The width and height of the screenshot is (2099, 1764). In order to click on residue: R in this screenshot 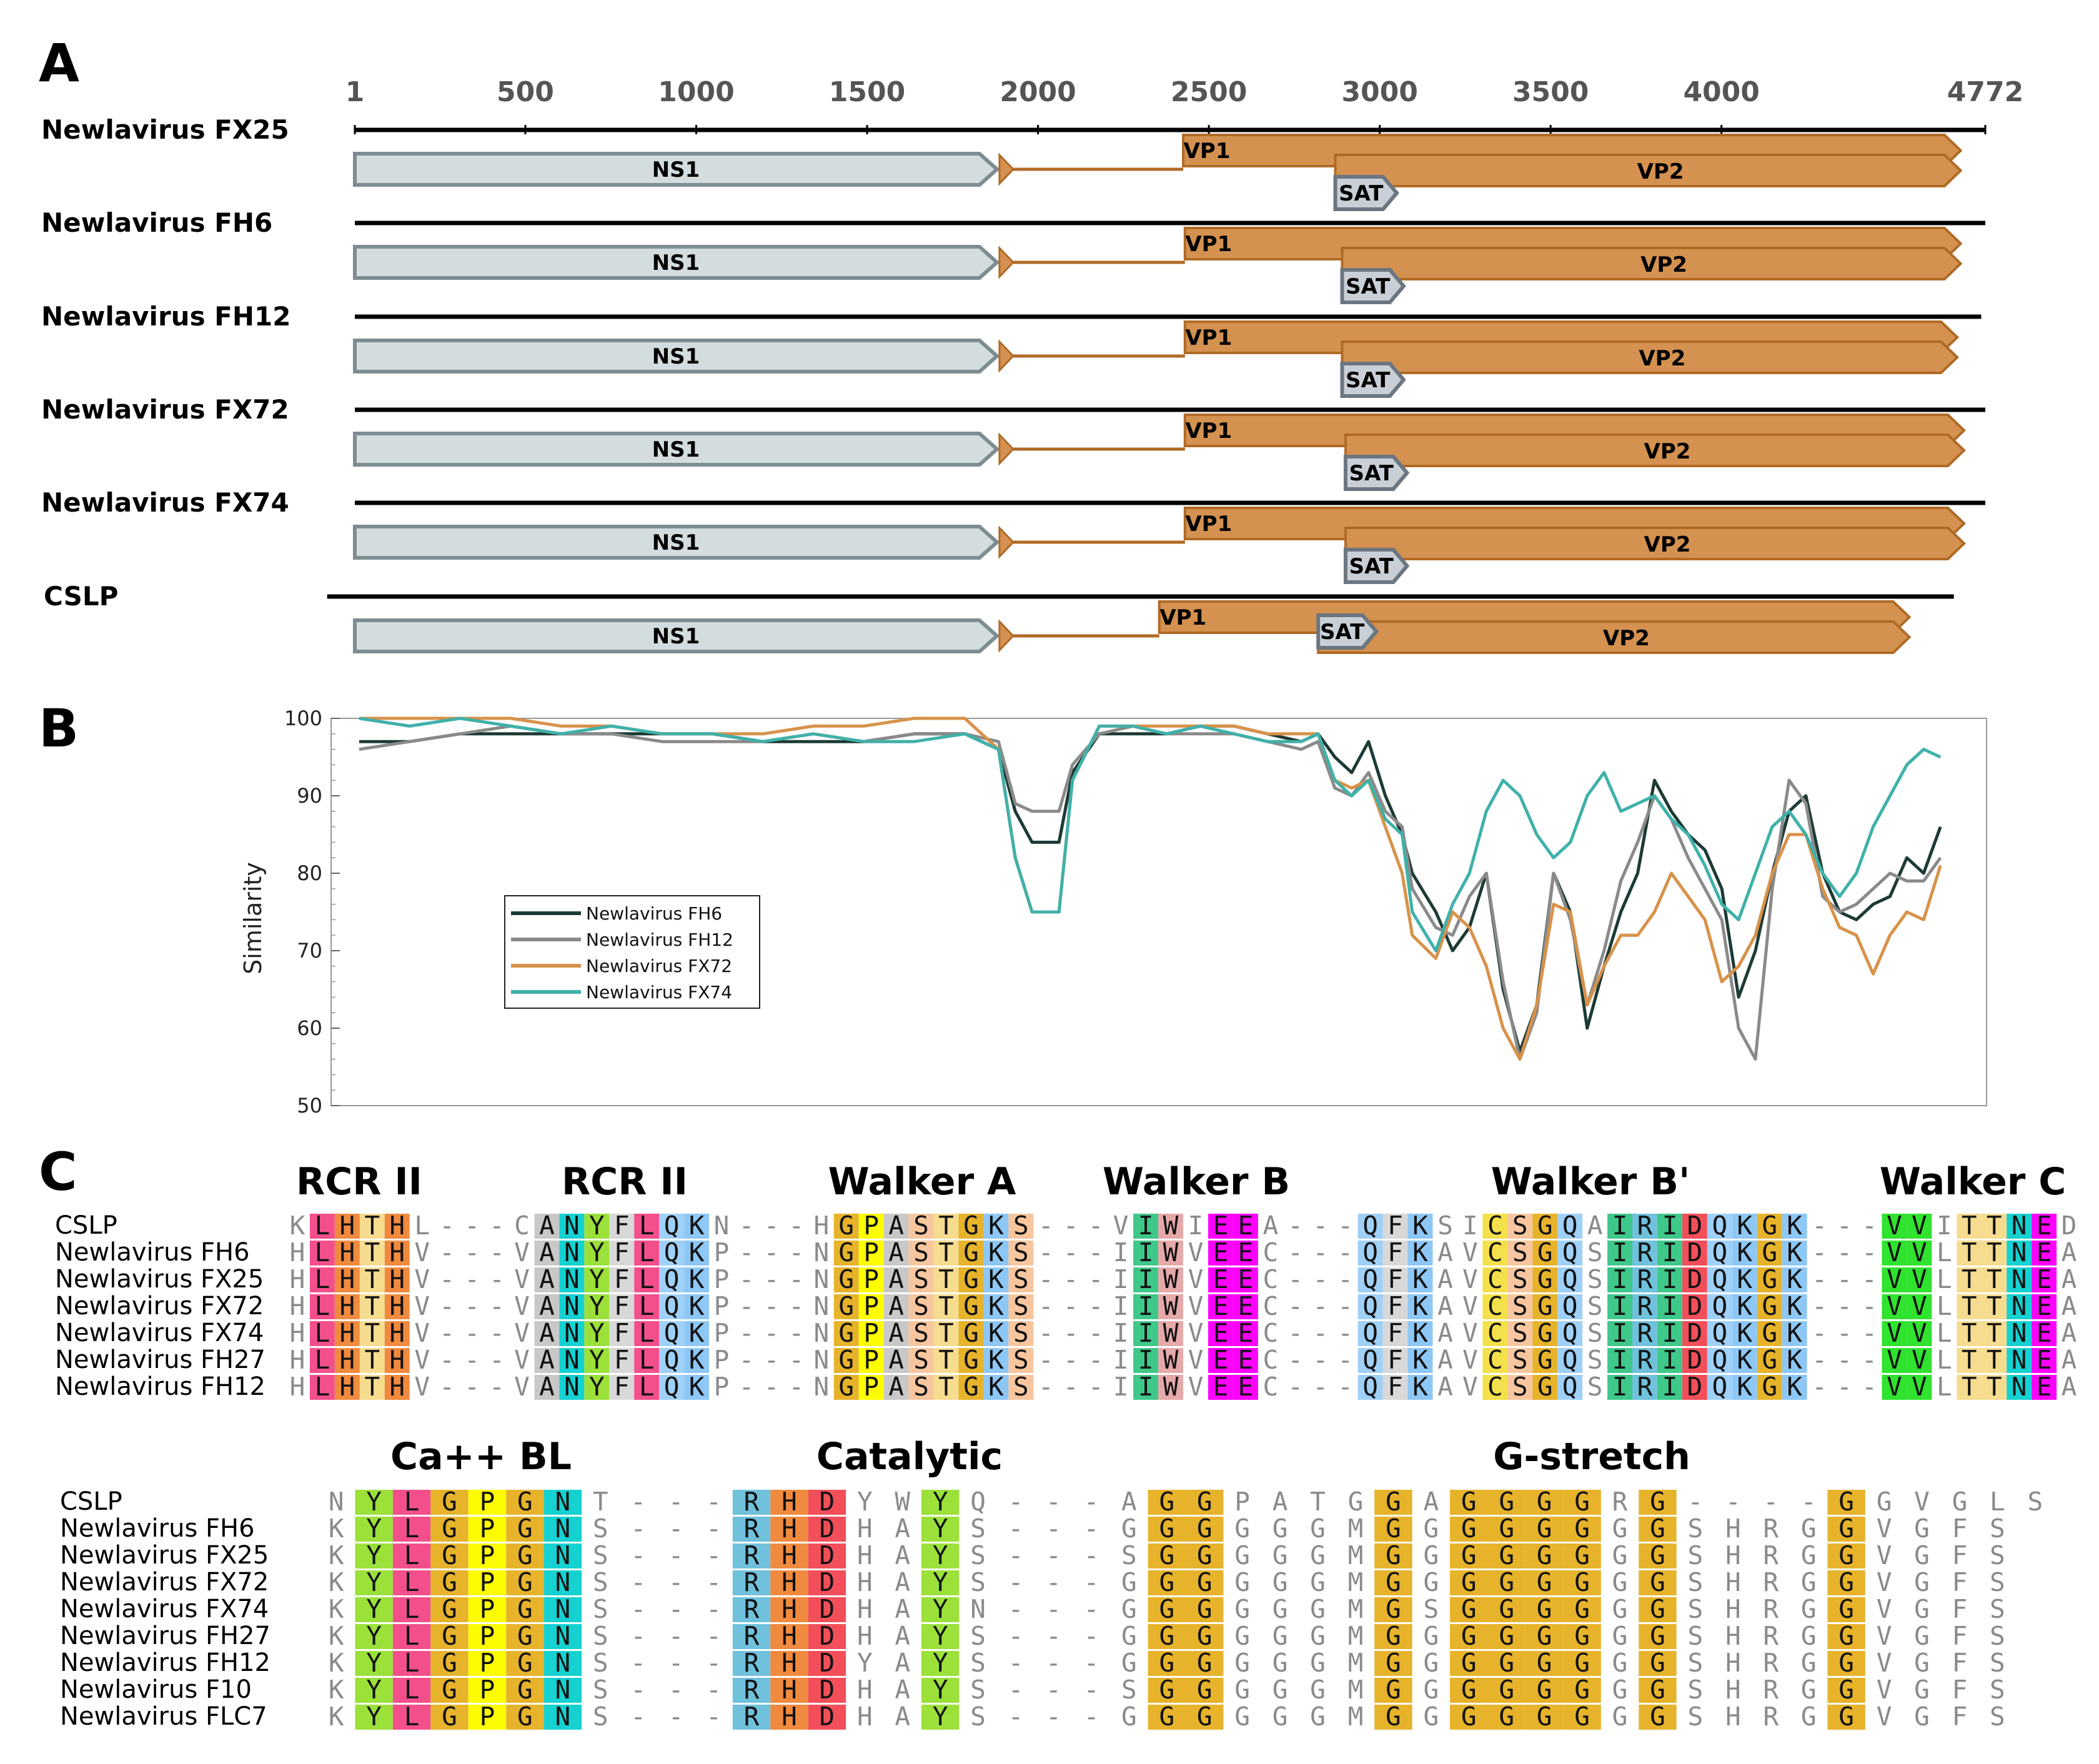, I will do `click(1771, 1582)`.